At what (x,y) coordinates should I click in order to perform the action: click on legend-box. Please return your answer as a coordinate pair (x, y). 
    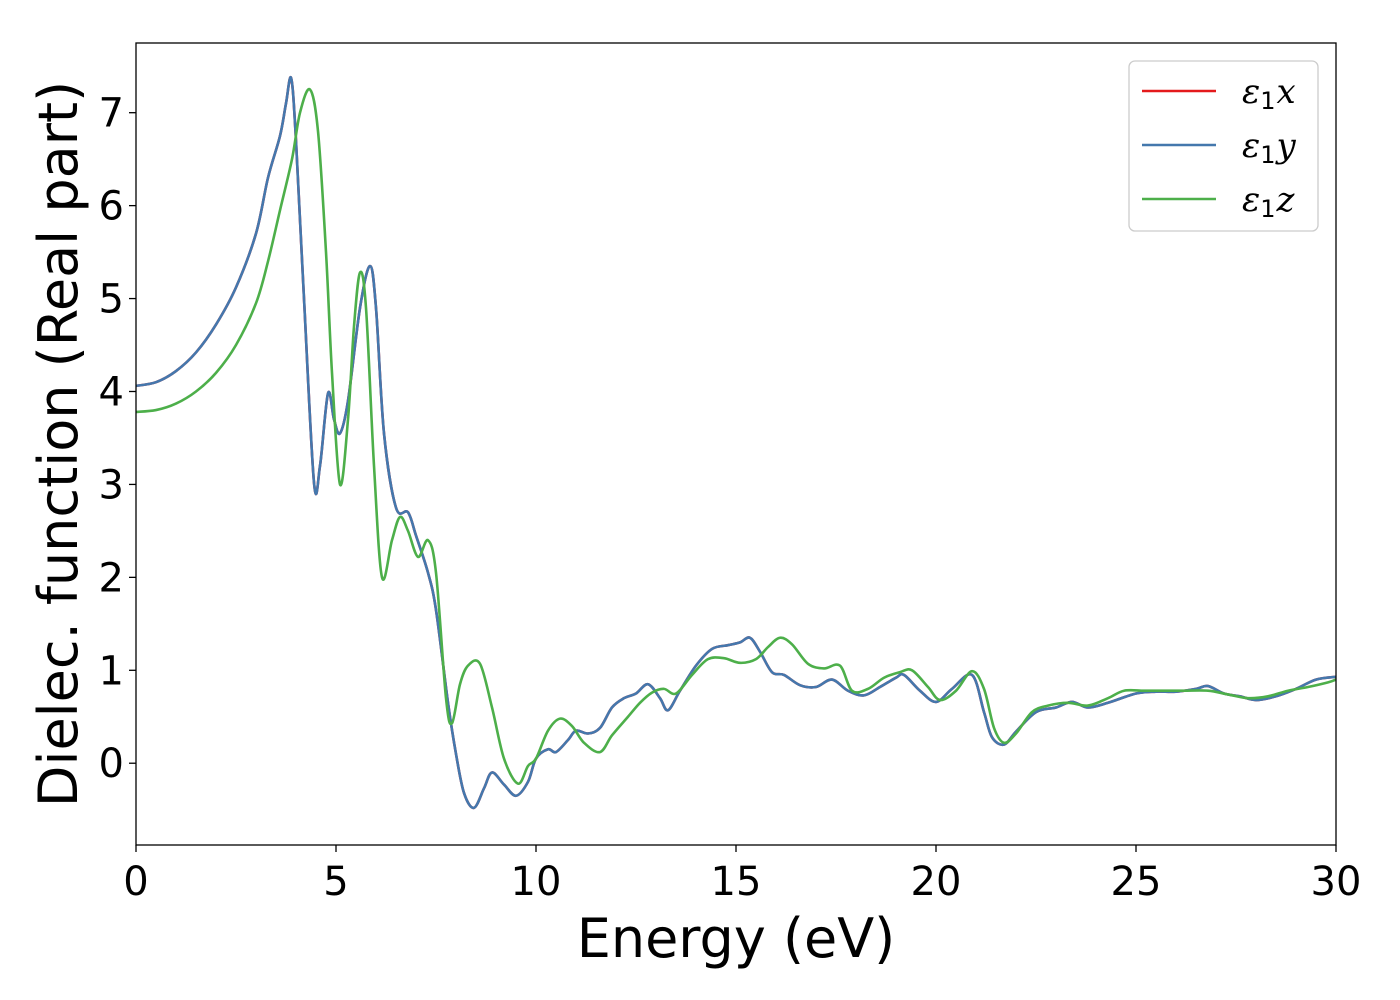
    Looking at the image, I should click on (1223, 146).